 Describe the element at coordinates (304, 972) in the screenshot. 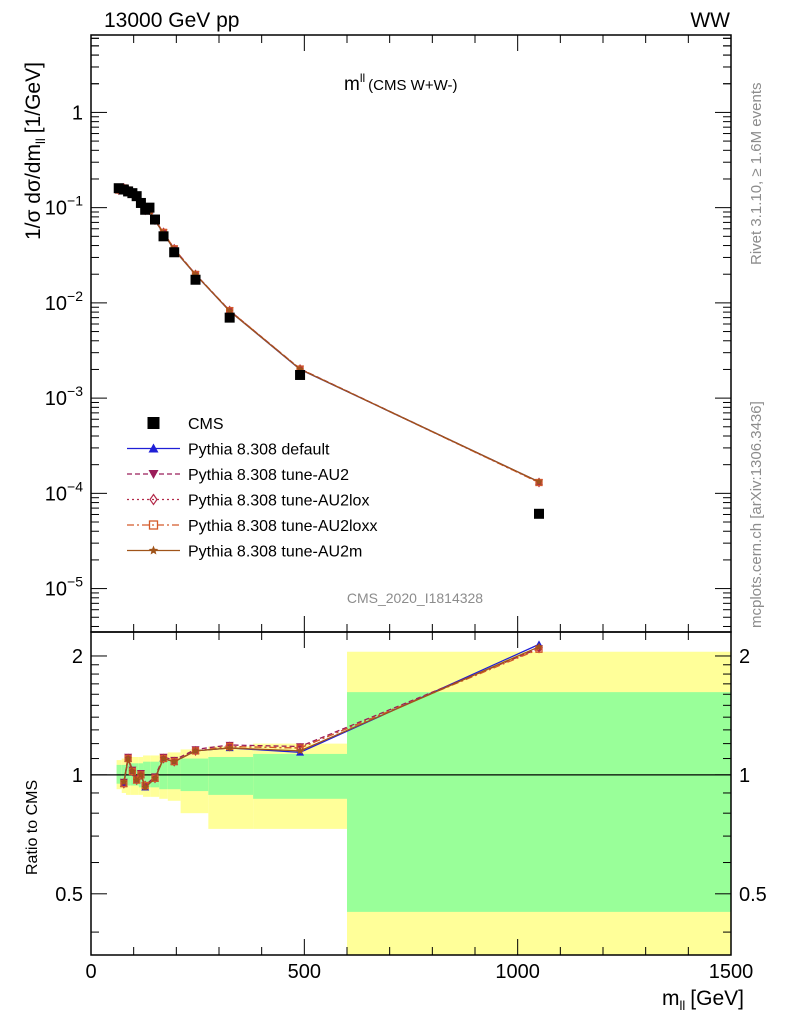

I see `x-tick-label: 500` at that location.